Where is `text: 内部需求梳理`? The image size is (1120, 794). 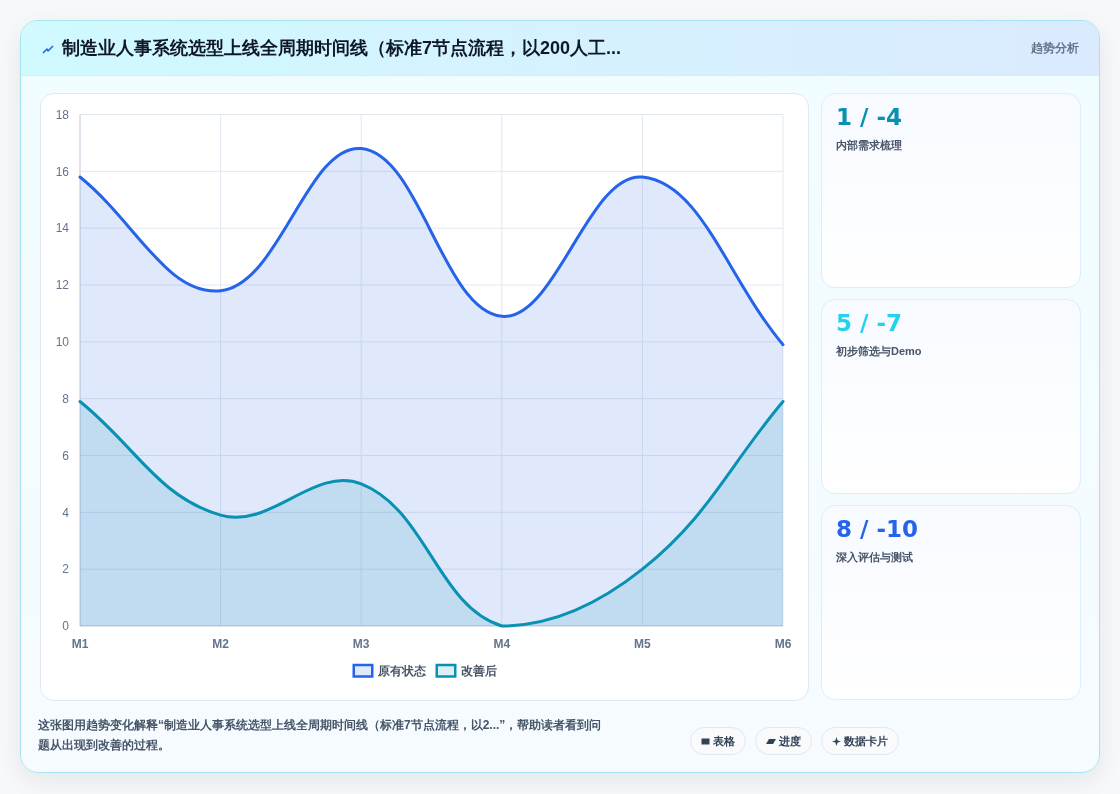
text: 内部需求梳理 is located at coordinates (869, 145).